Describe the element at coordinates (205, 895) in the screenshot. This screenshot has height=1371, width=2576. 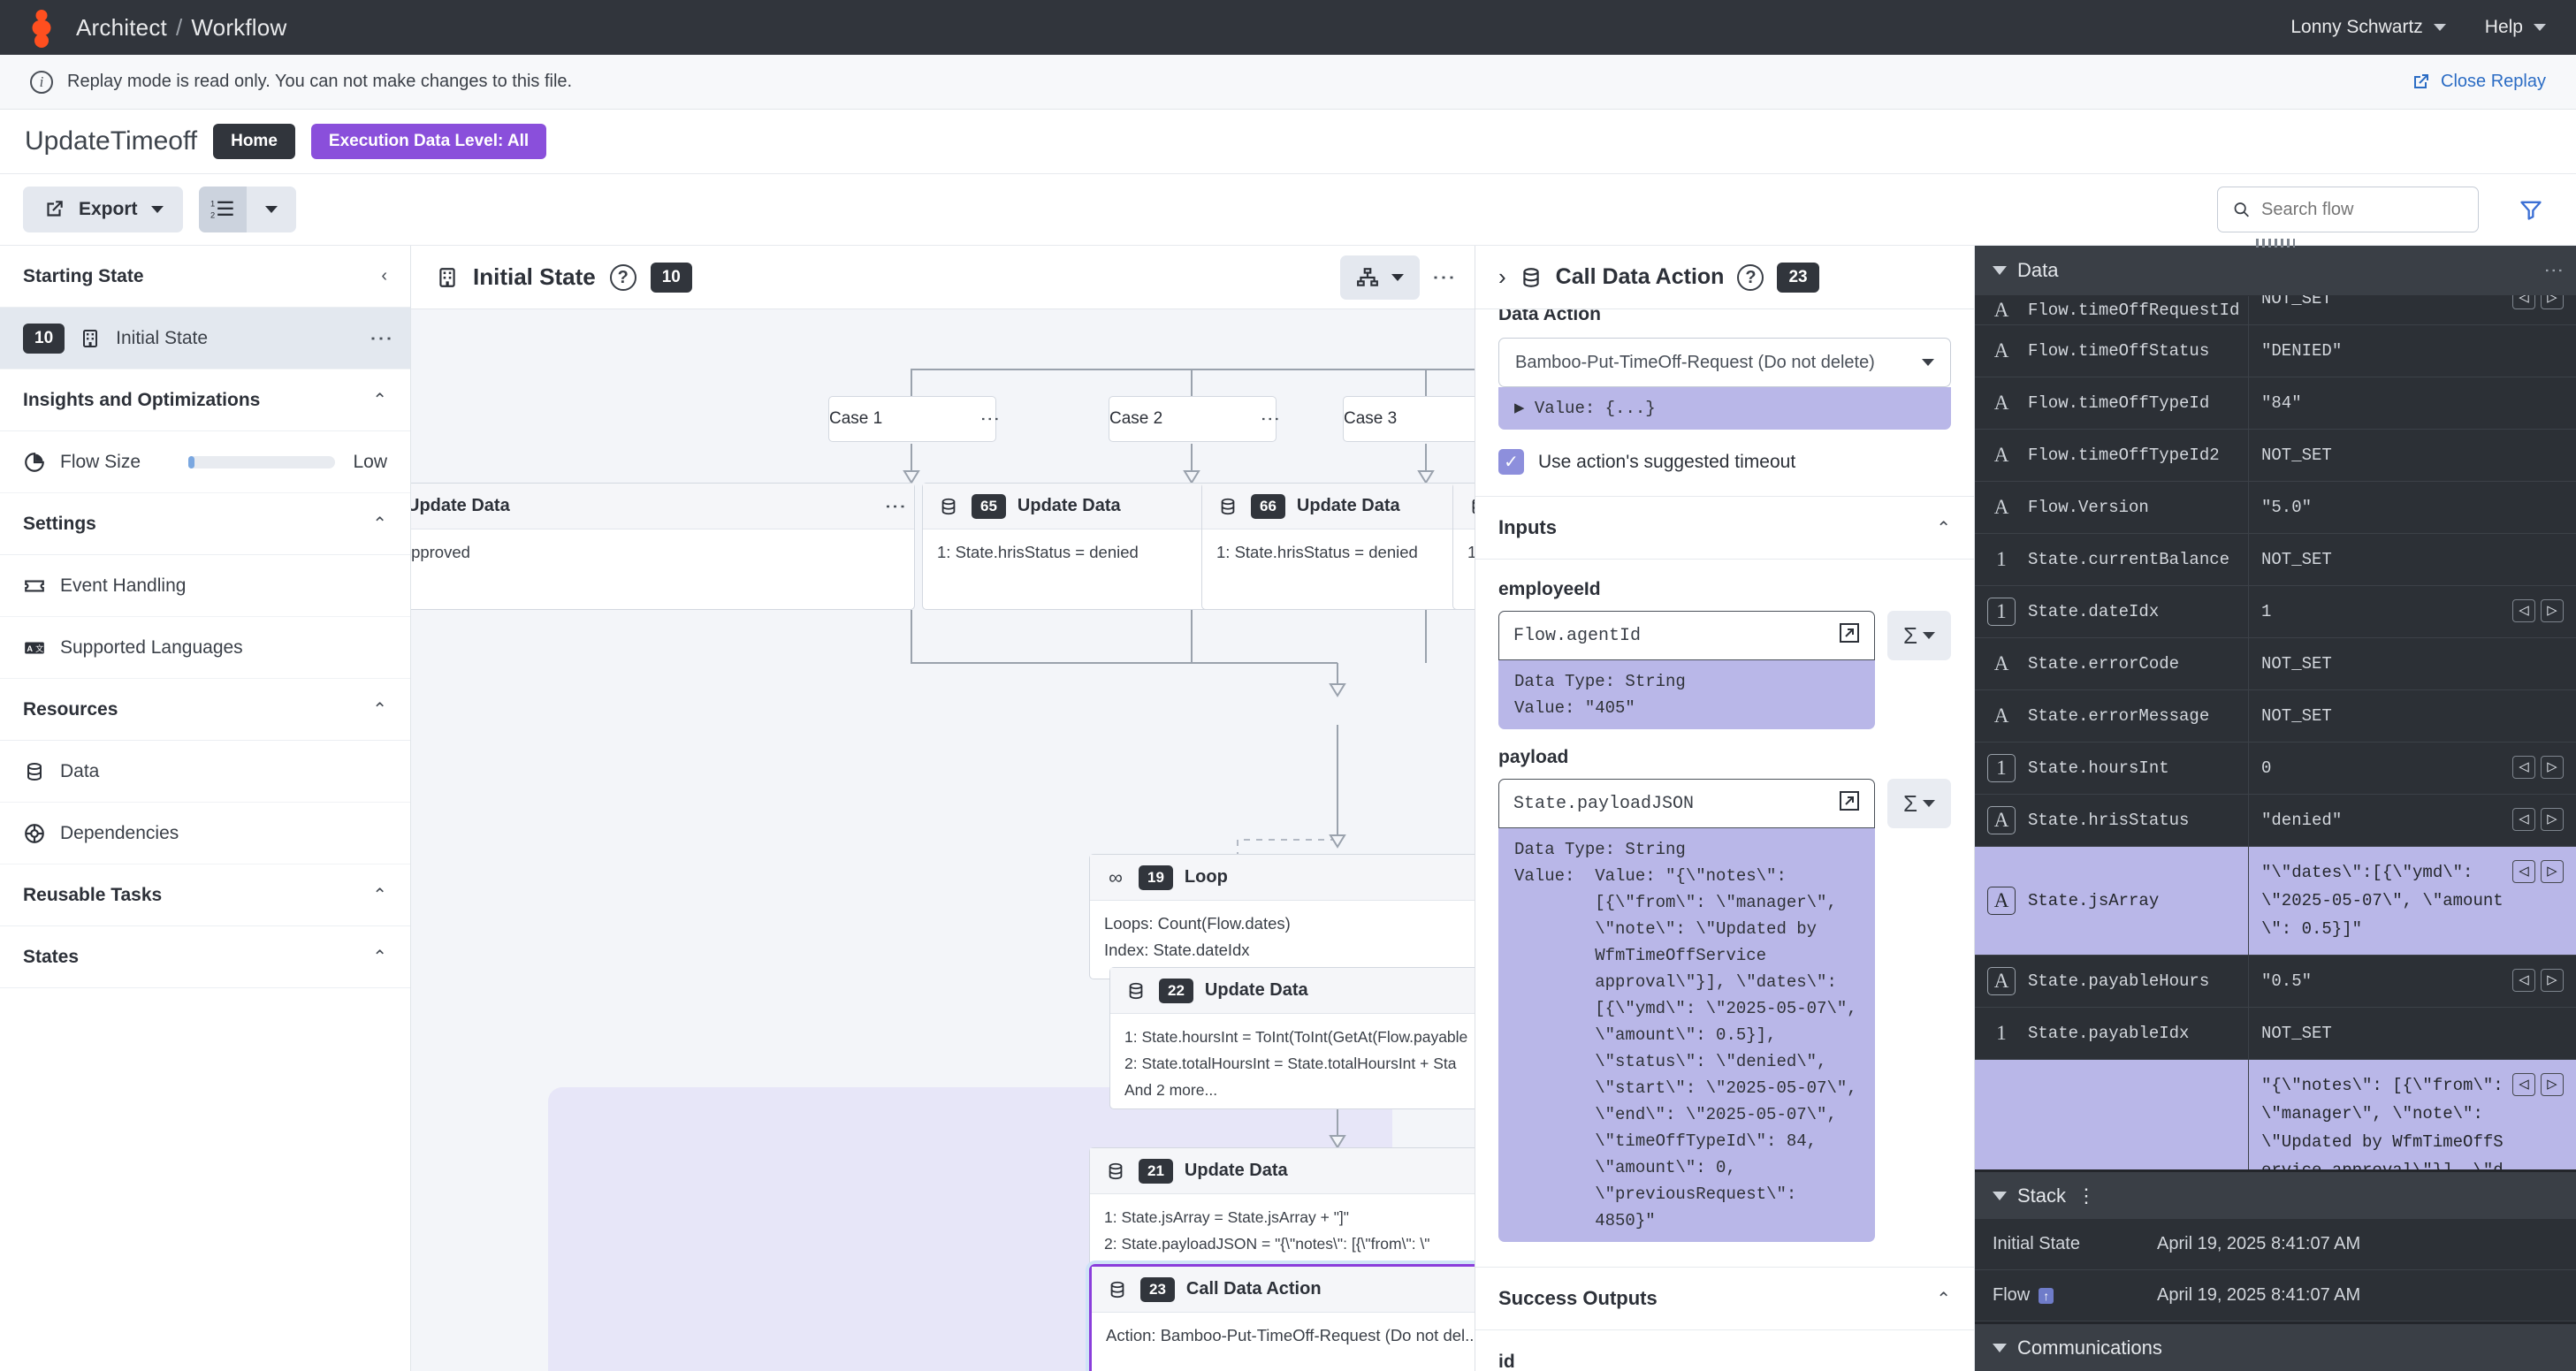
I see `sidebar-section-reusable-tasks: Reusable Tasks ⌃` at that location.